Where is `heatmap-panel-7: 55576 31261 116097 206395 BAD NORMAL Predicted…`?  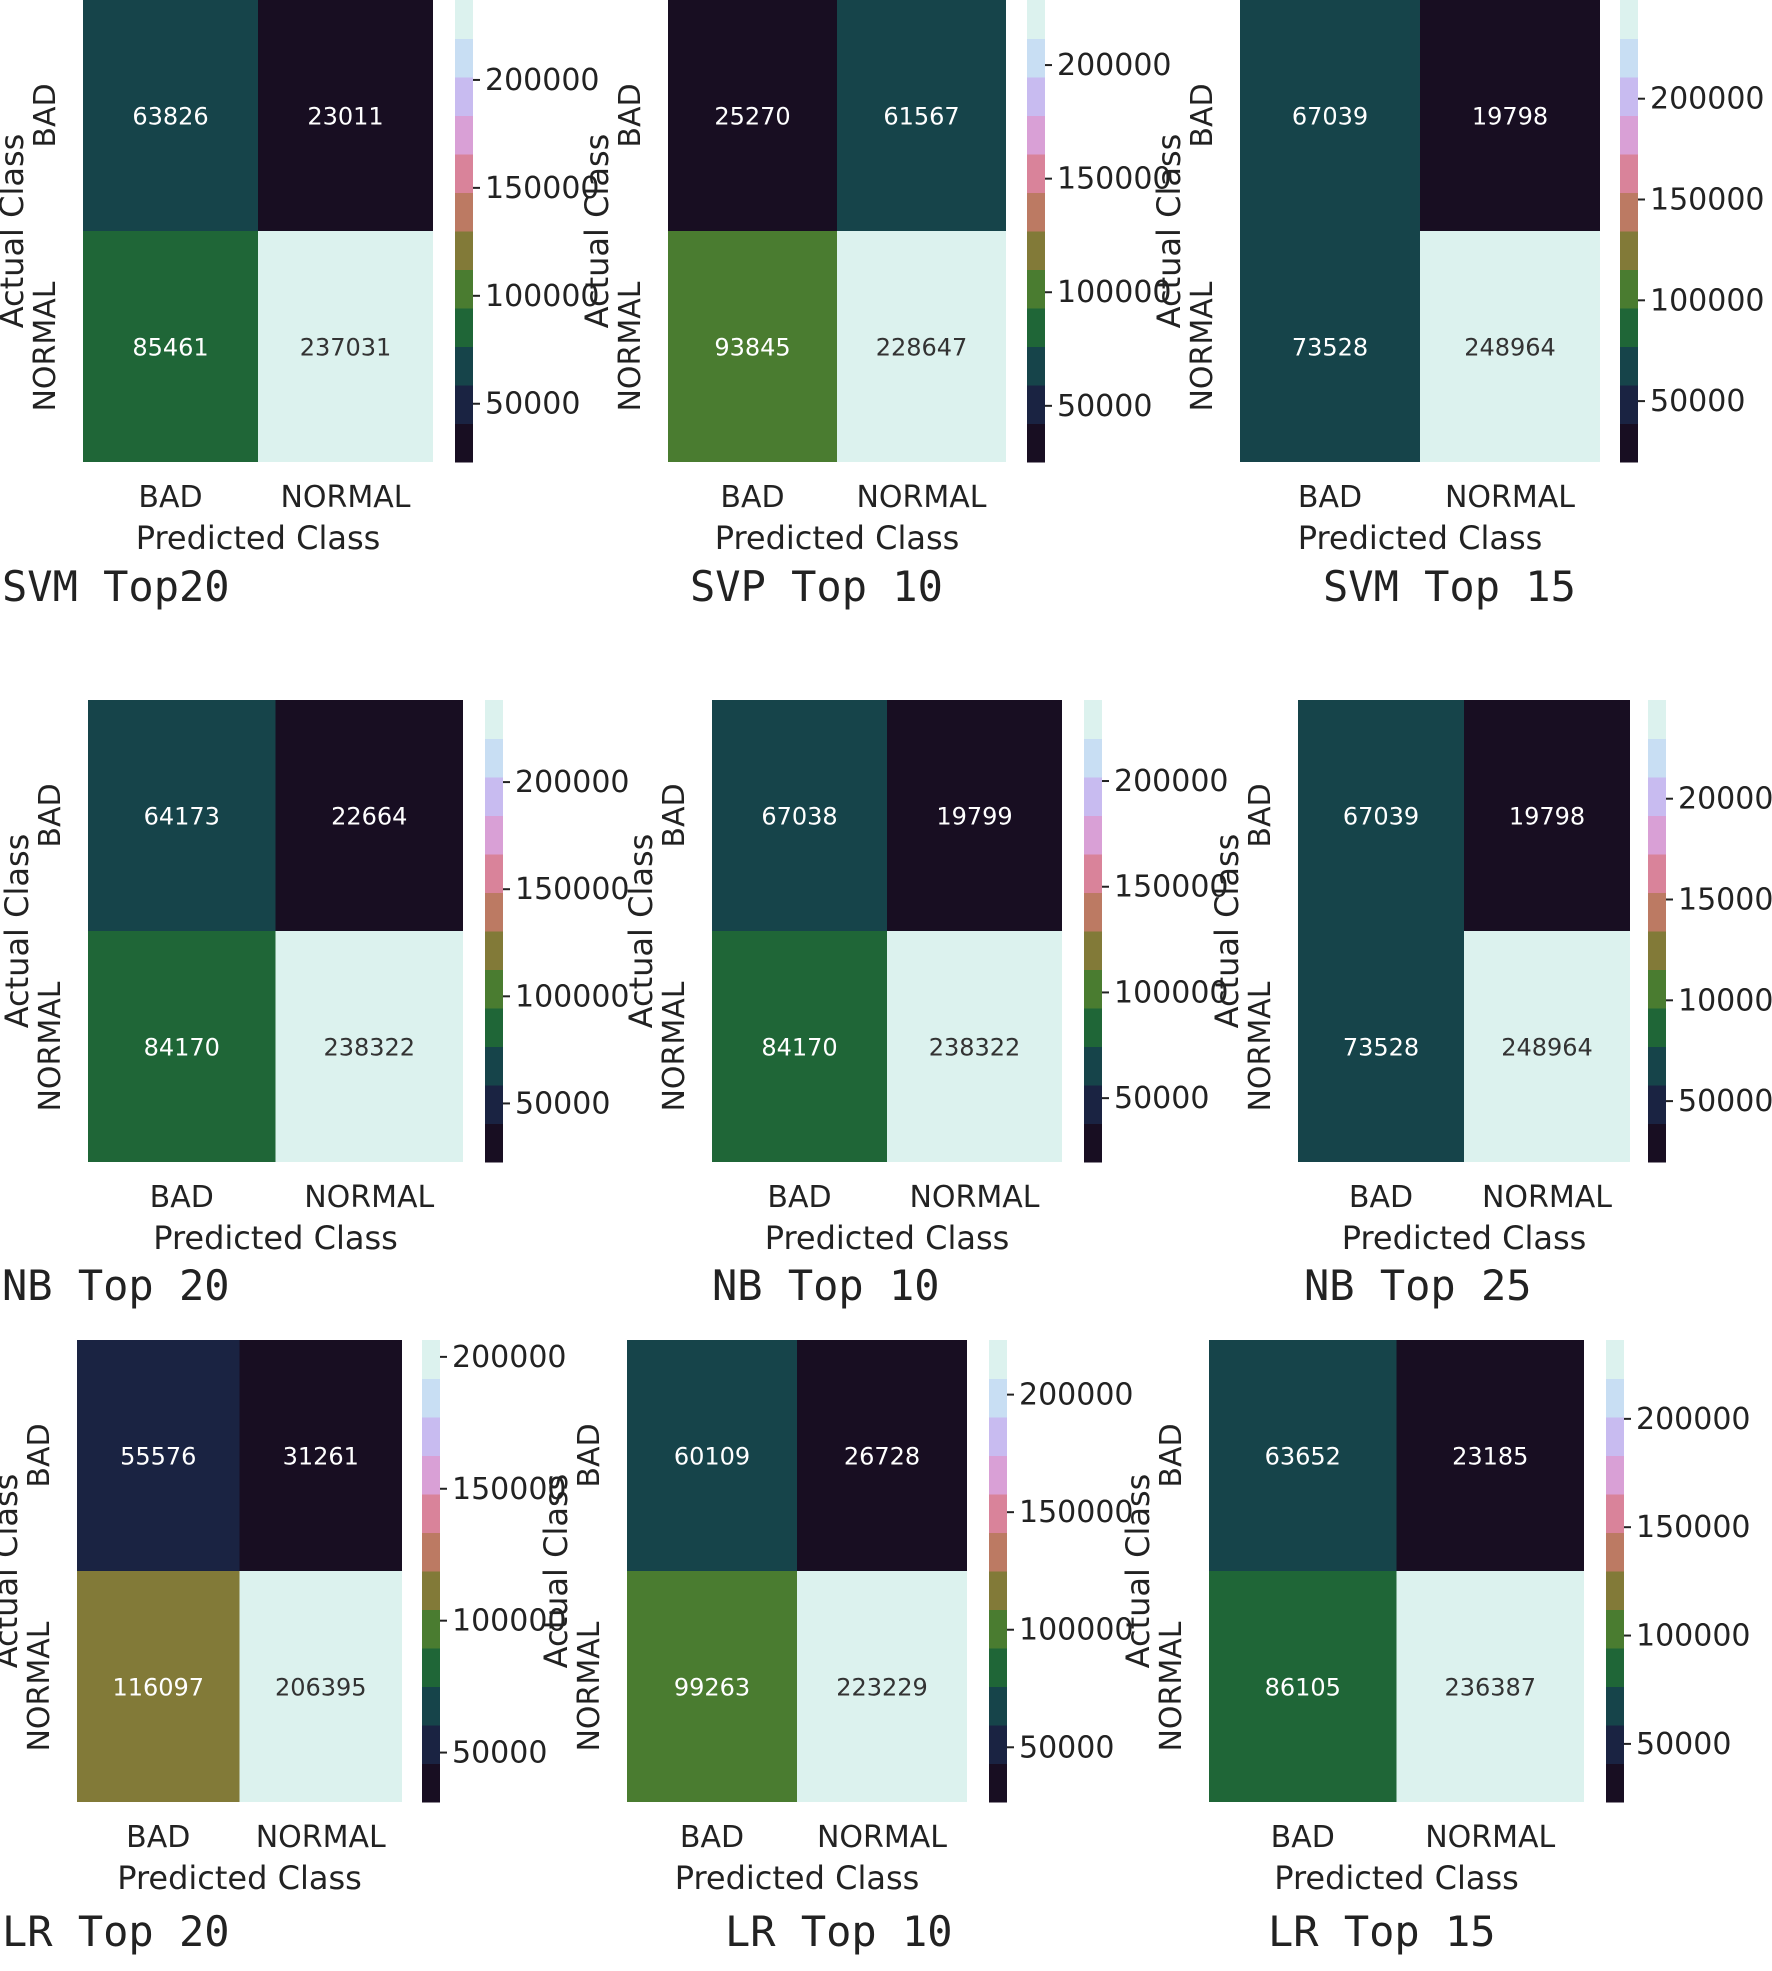 heatmap-panel-7: 55576 31261 116097 206395 BAD NORMAL Predicted… is located at coordinates (283, 1648).